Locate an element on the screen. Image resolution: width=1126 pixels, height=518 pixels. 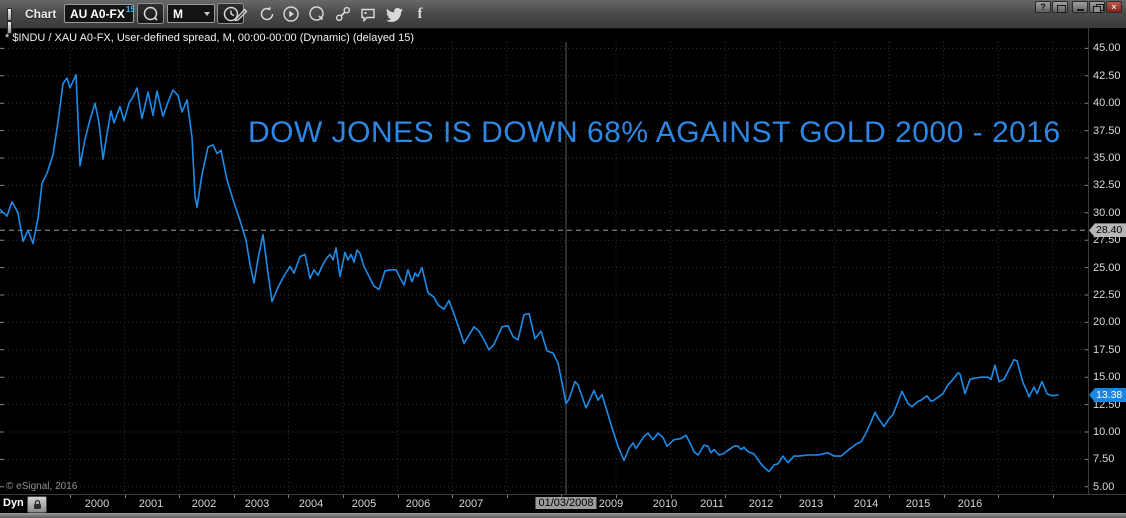
link-button is located at coordinates (343, 14).